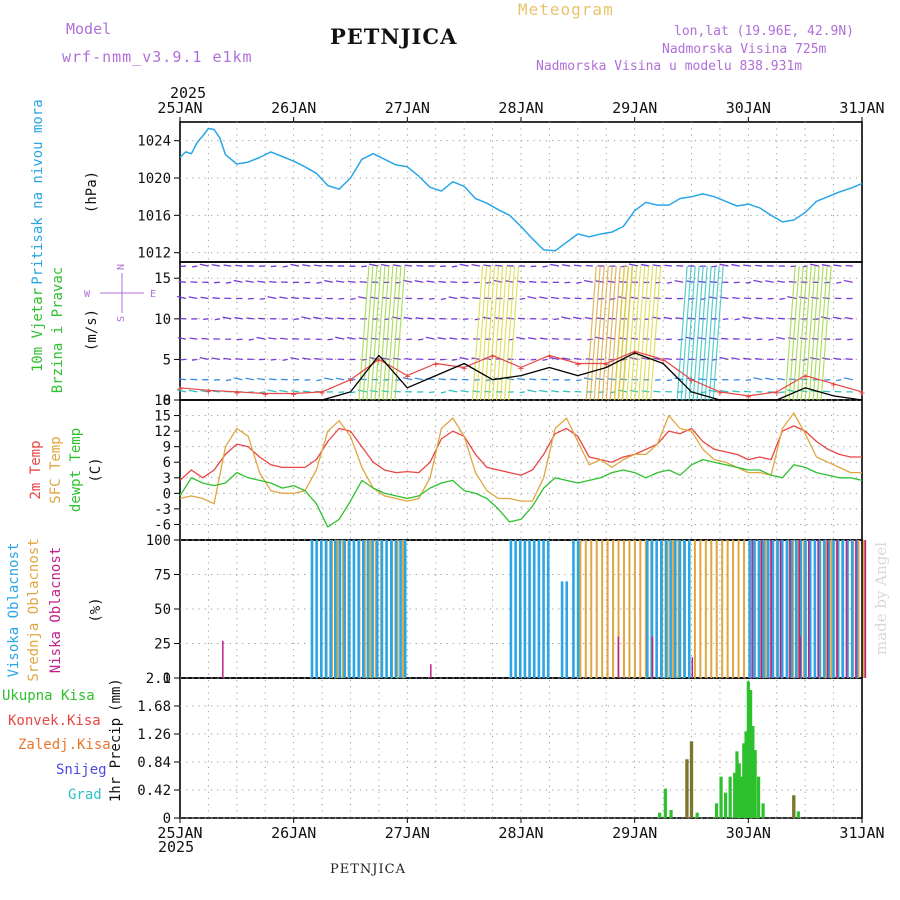 Image resolution: width=900 pixels, height=900 pixels. I want to click on temp-sfc-line, so click(520, 458).